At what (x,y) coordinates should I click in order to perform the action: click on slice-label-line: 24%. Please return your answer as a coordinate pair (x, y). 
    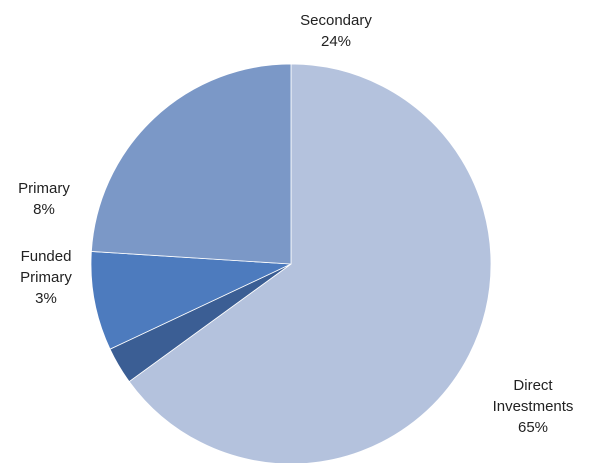
    Looking at the image, I should click on (336, 41).